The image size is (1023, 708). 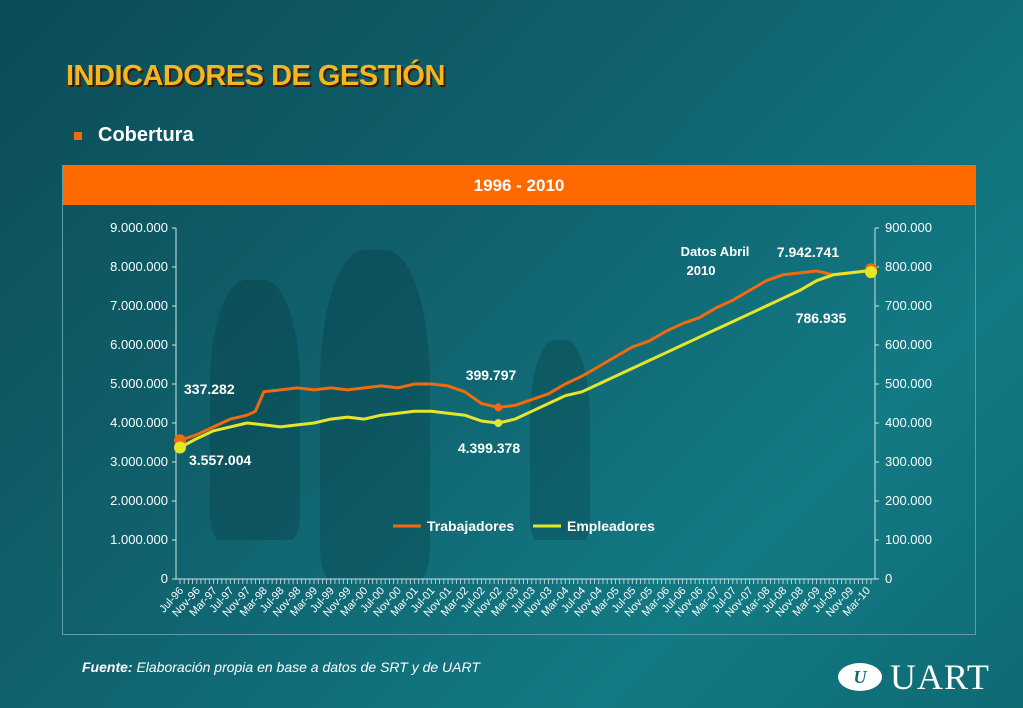 What do you see at coordinates (78, 135) in the screenshot?
I see `bullet-square-icon` at bounding box center [78, 135].